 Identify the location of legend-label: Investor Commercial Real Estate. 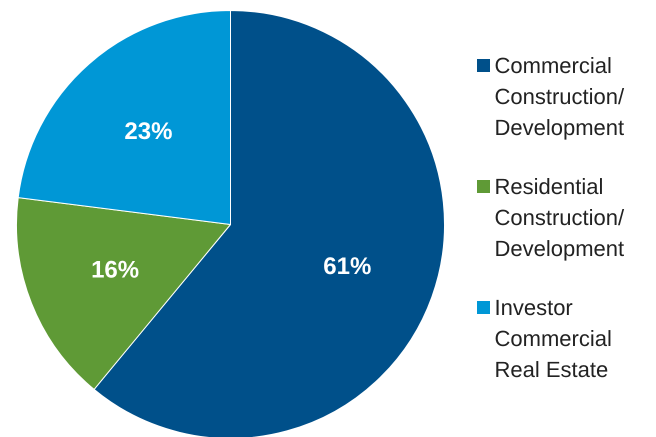
(553, 338).